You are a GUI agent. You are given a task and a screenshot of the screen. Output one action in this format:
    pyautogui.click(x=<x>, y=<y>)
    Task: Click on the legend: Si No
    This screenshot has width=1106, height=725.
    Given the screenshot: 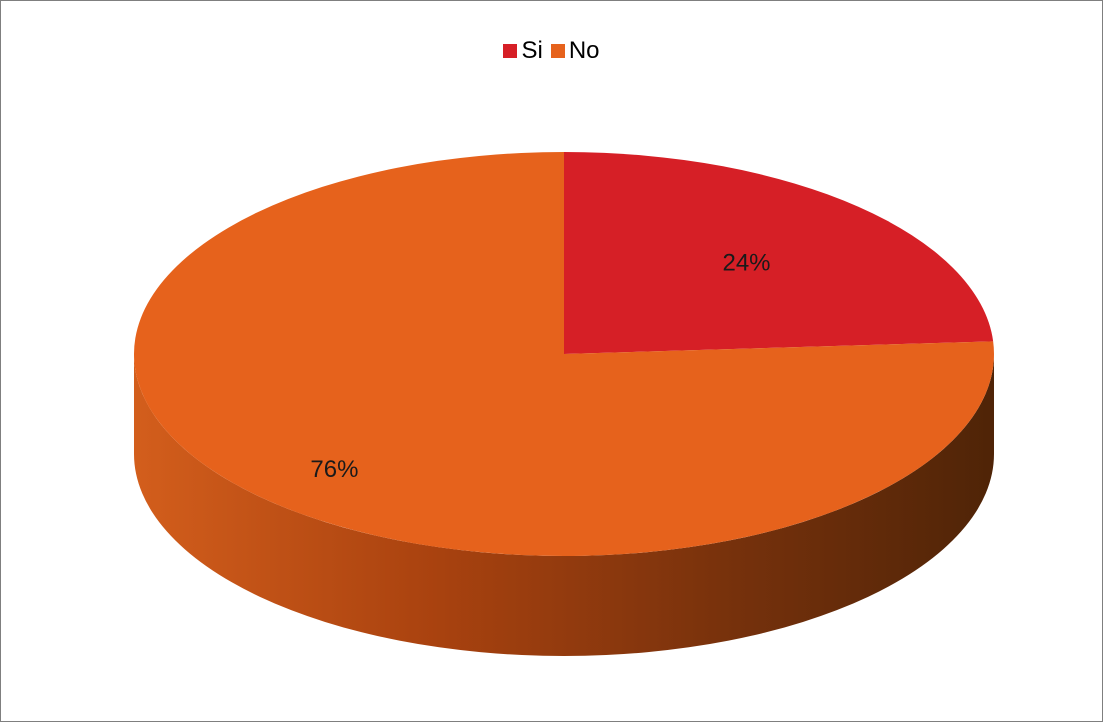 What is the action you would take?
    pyautogui.click(x=551, y=51)
    